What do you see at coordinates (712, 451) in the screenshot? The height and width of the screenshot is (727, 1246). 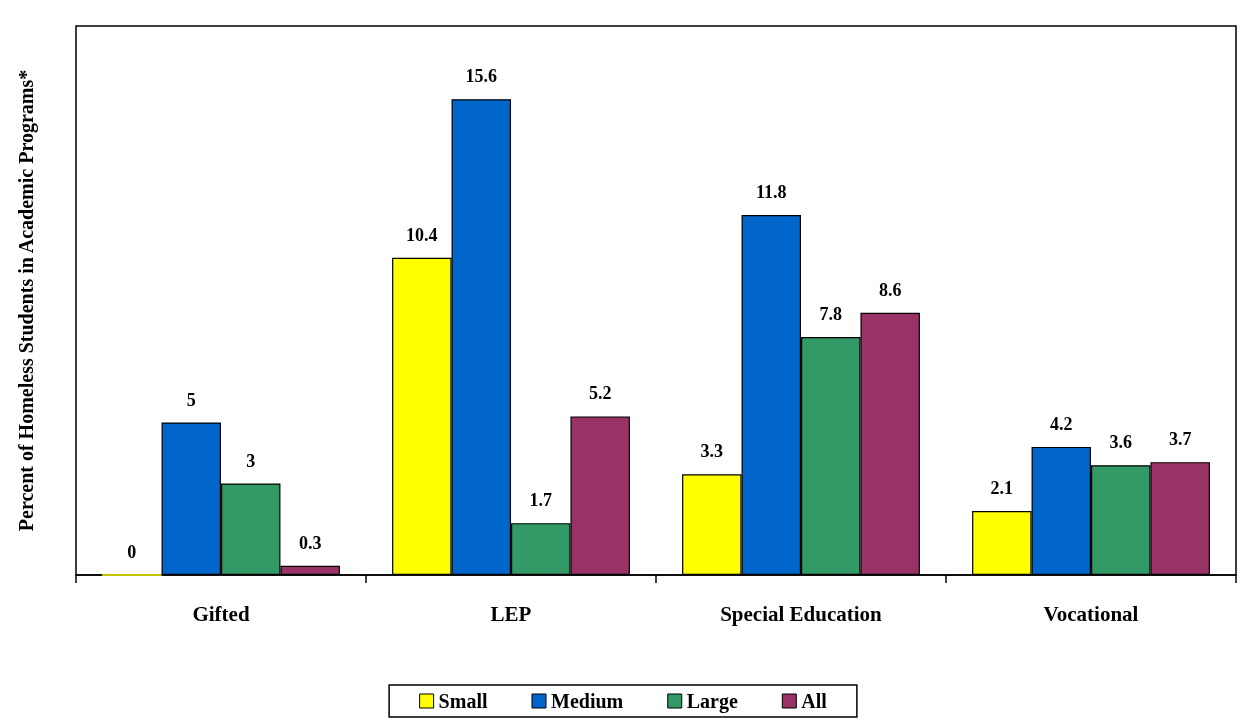 I see `data-label: 3.3` at bounding box center [712, 451].